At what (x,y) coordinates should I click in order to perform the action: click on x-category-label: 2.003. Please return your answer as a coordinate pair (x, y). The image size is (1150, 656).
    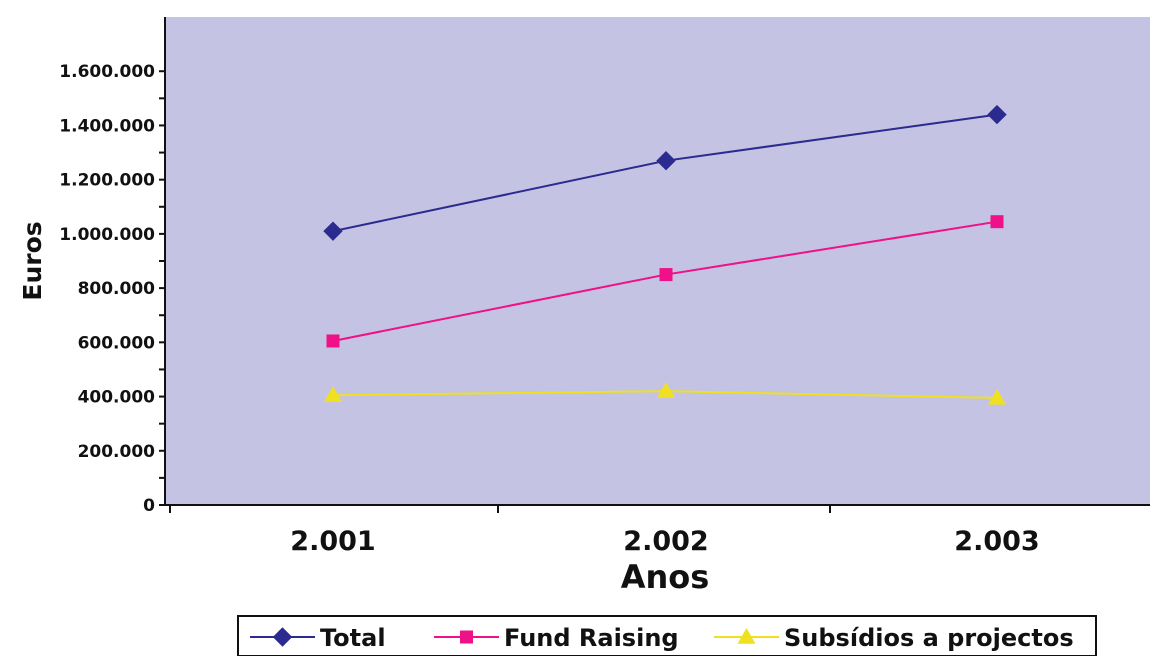
    Looking at the image, I should click on (996, 541).